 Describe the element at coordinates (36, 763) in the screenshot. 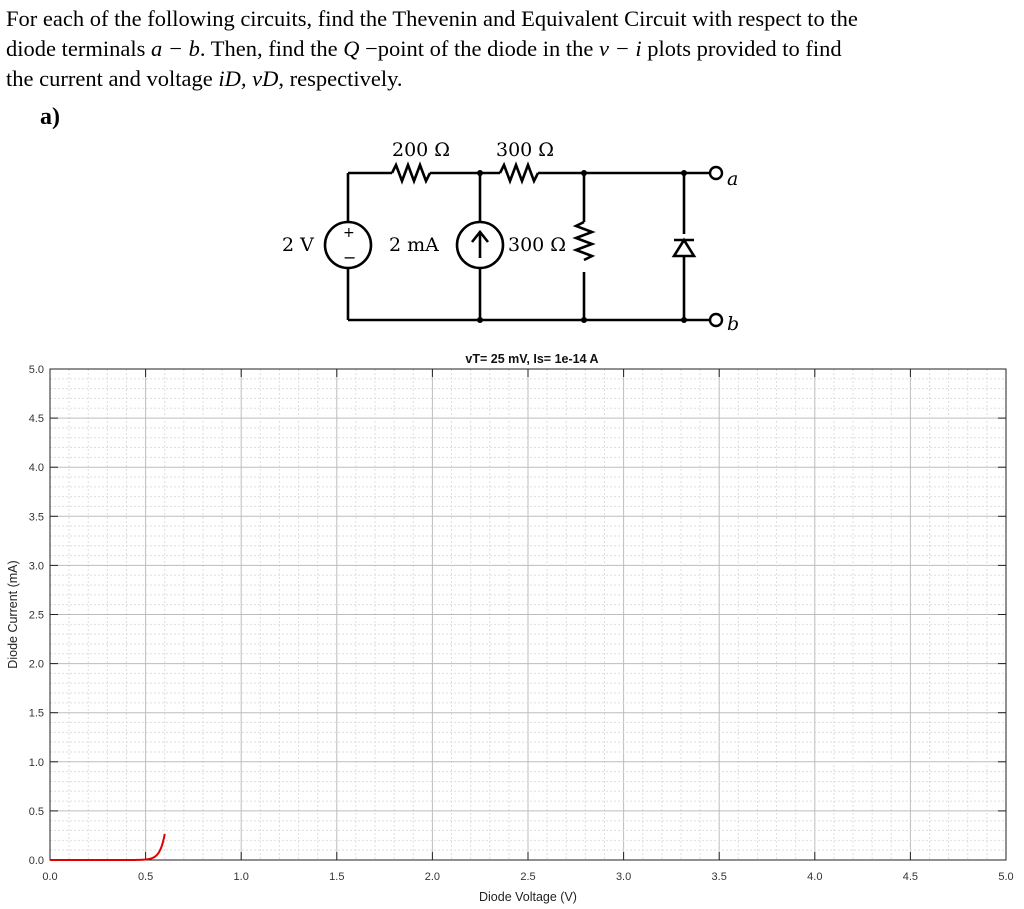

I see `y-tick-label: 1.0` at that location.